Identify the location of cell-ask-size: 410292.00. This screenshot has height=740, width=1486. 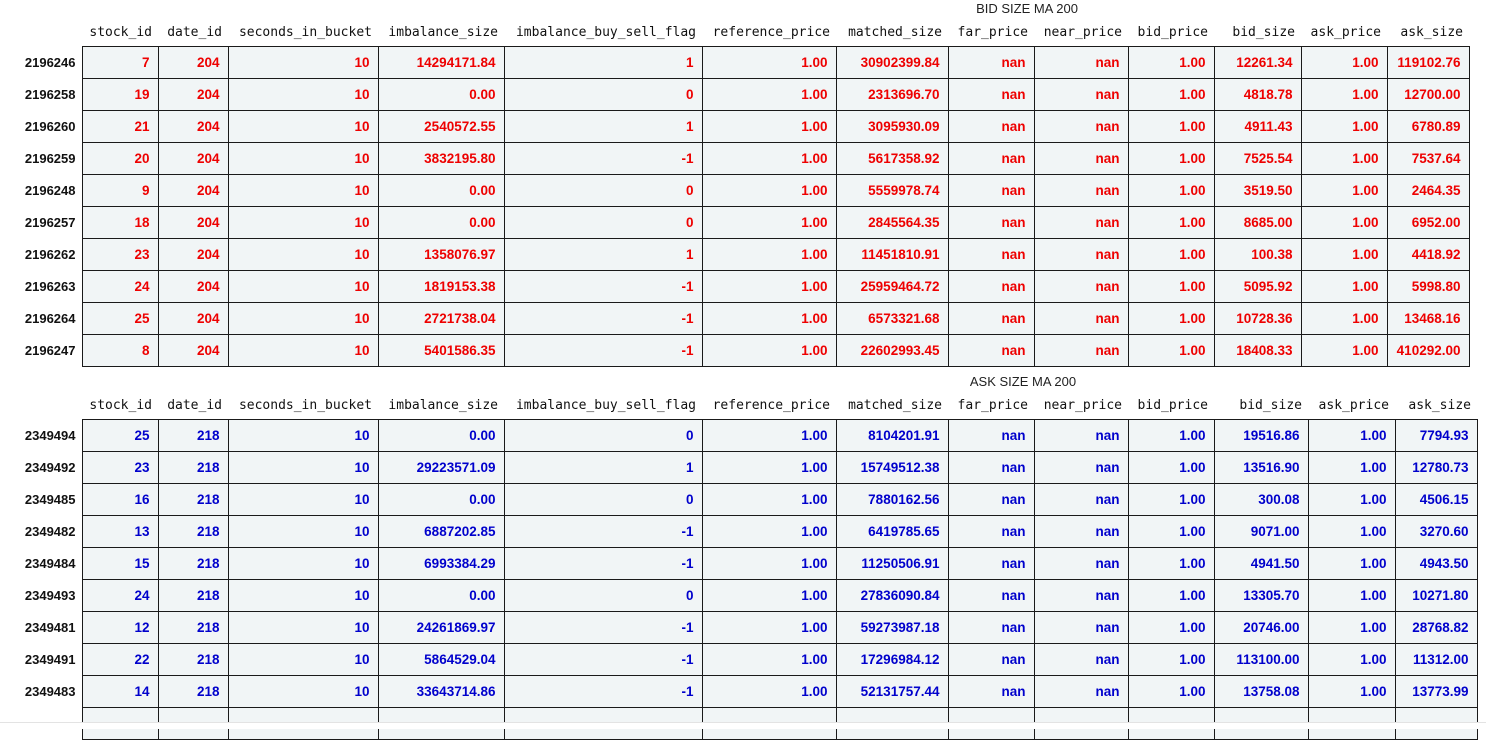
(1428, 350).